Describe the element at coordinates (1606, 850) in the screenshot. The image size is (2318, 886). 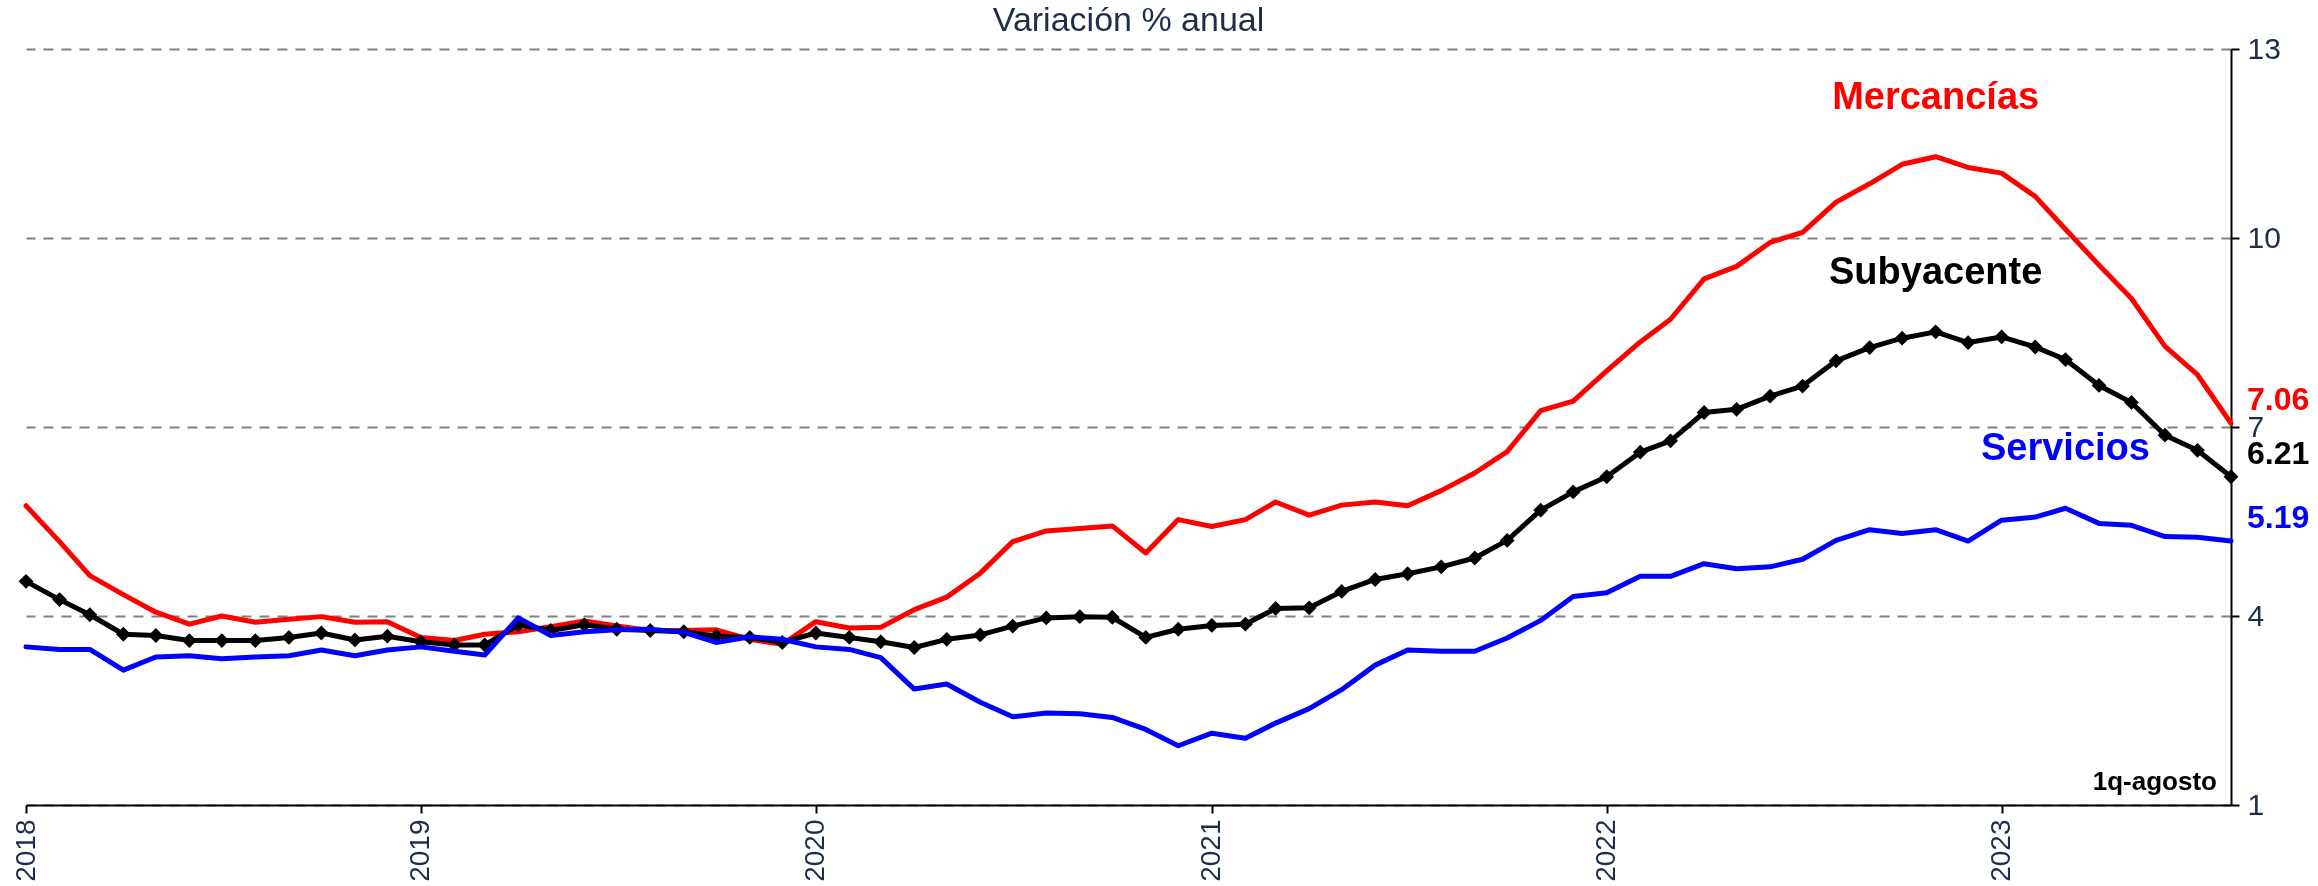
I see `x-tick-label: 2022` at that location.